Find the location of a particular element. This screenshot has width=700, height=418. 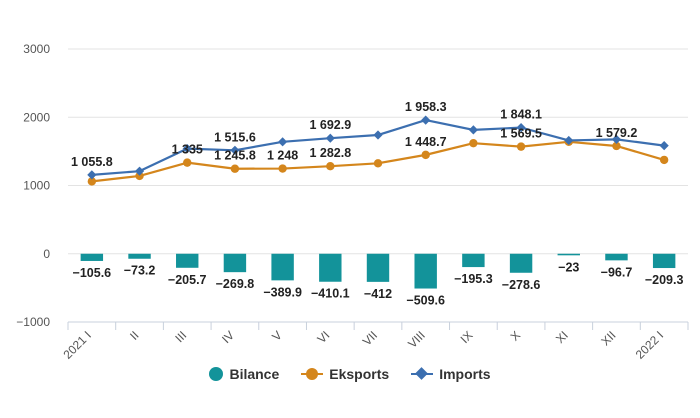

bilance-data-label: −389.9 is located at coordinates (282, 292).